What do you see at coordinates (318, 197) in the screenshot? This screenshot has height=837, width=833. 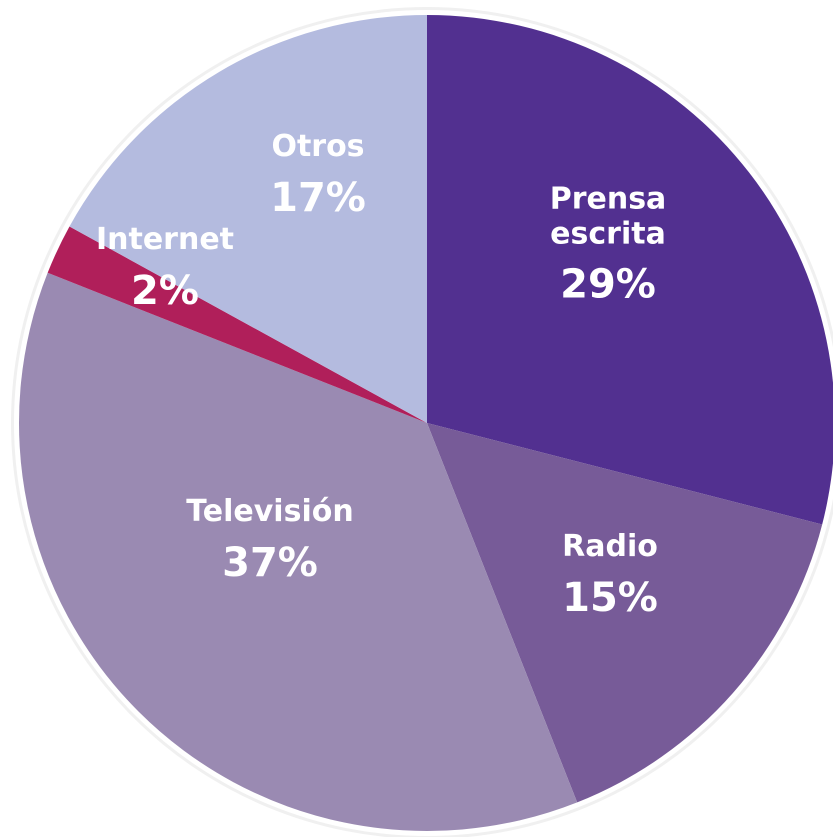 I see `value-label: 17%` at bounding box center [318, 197].